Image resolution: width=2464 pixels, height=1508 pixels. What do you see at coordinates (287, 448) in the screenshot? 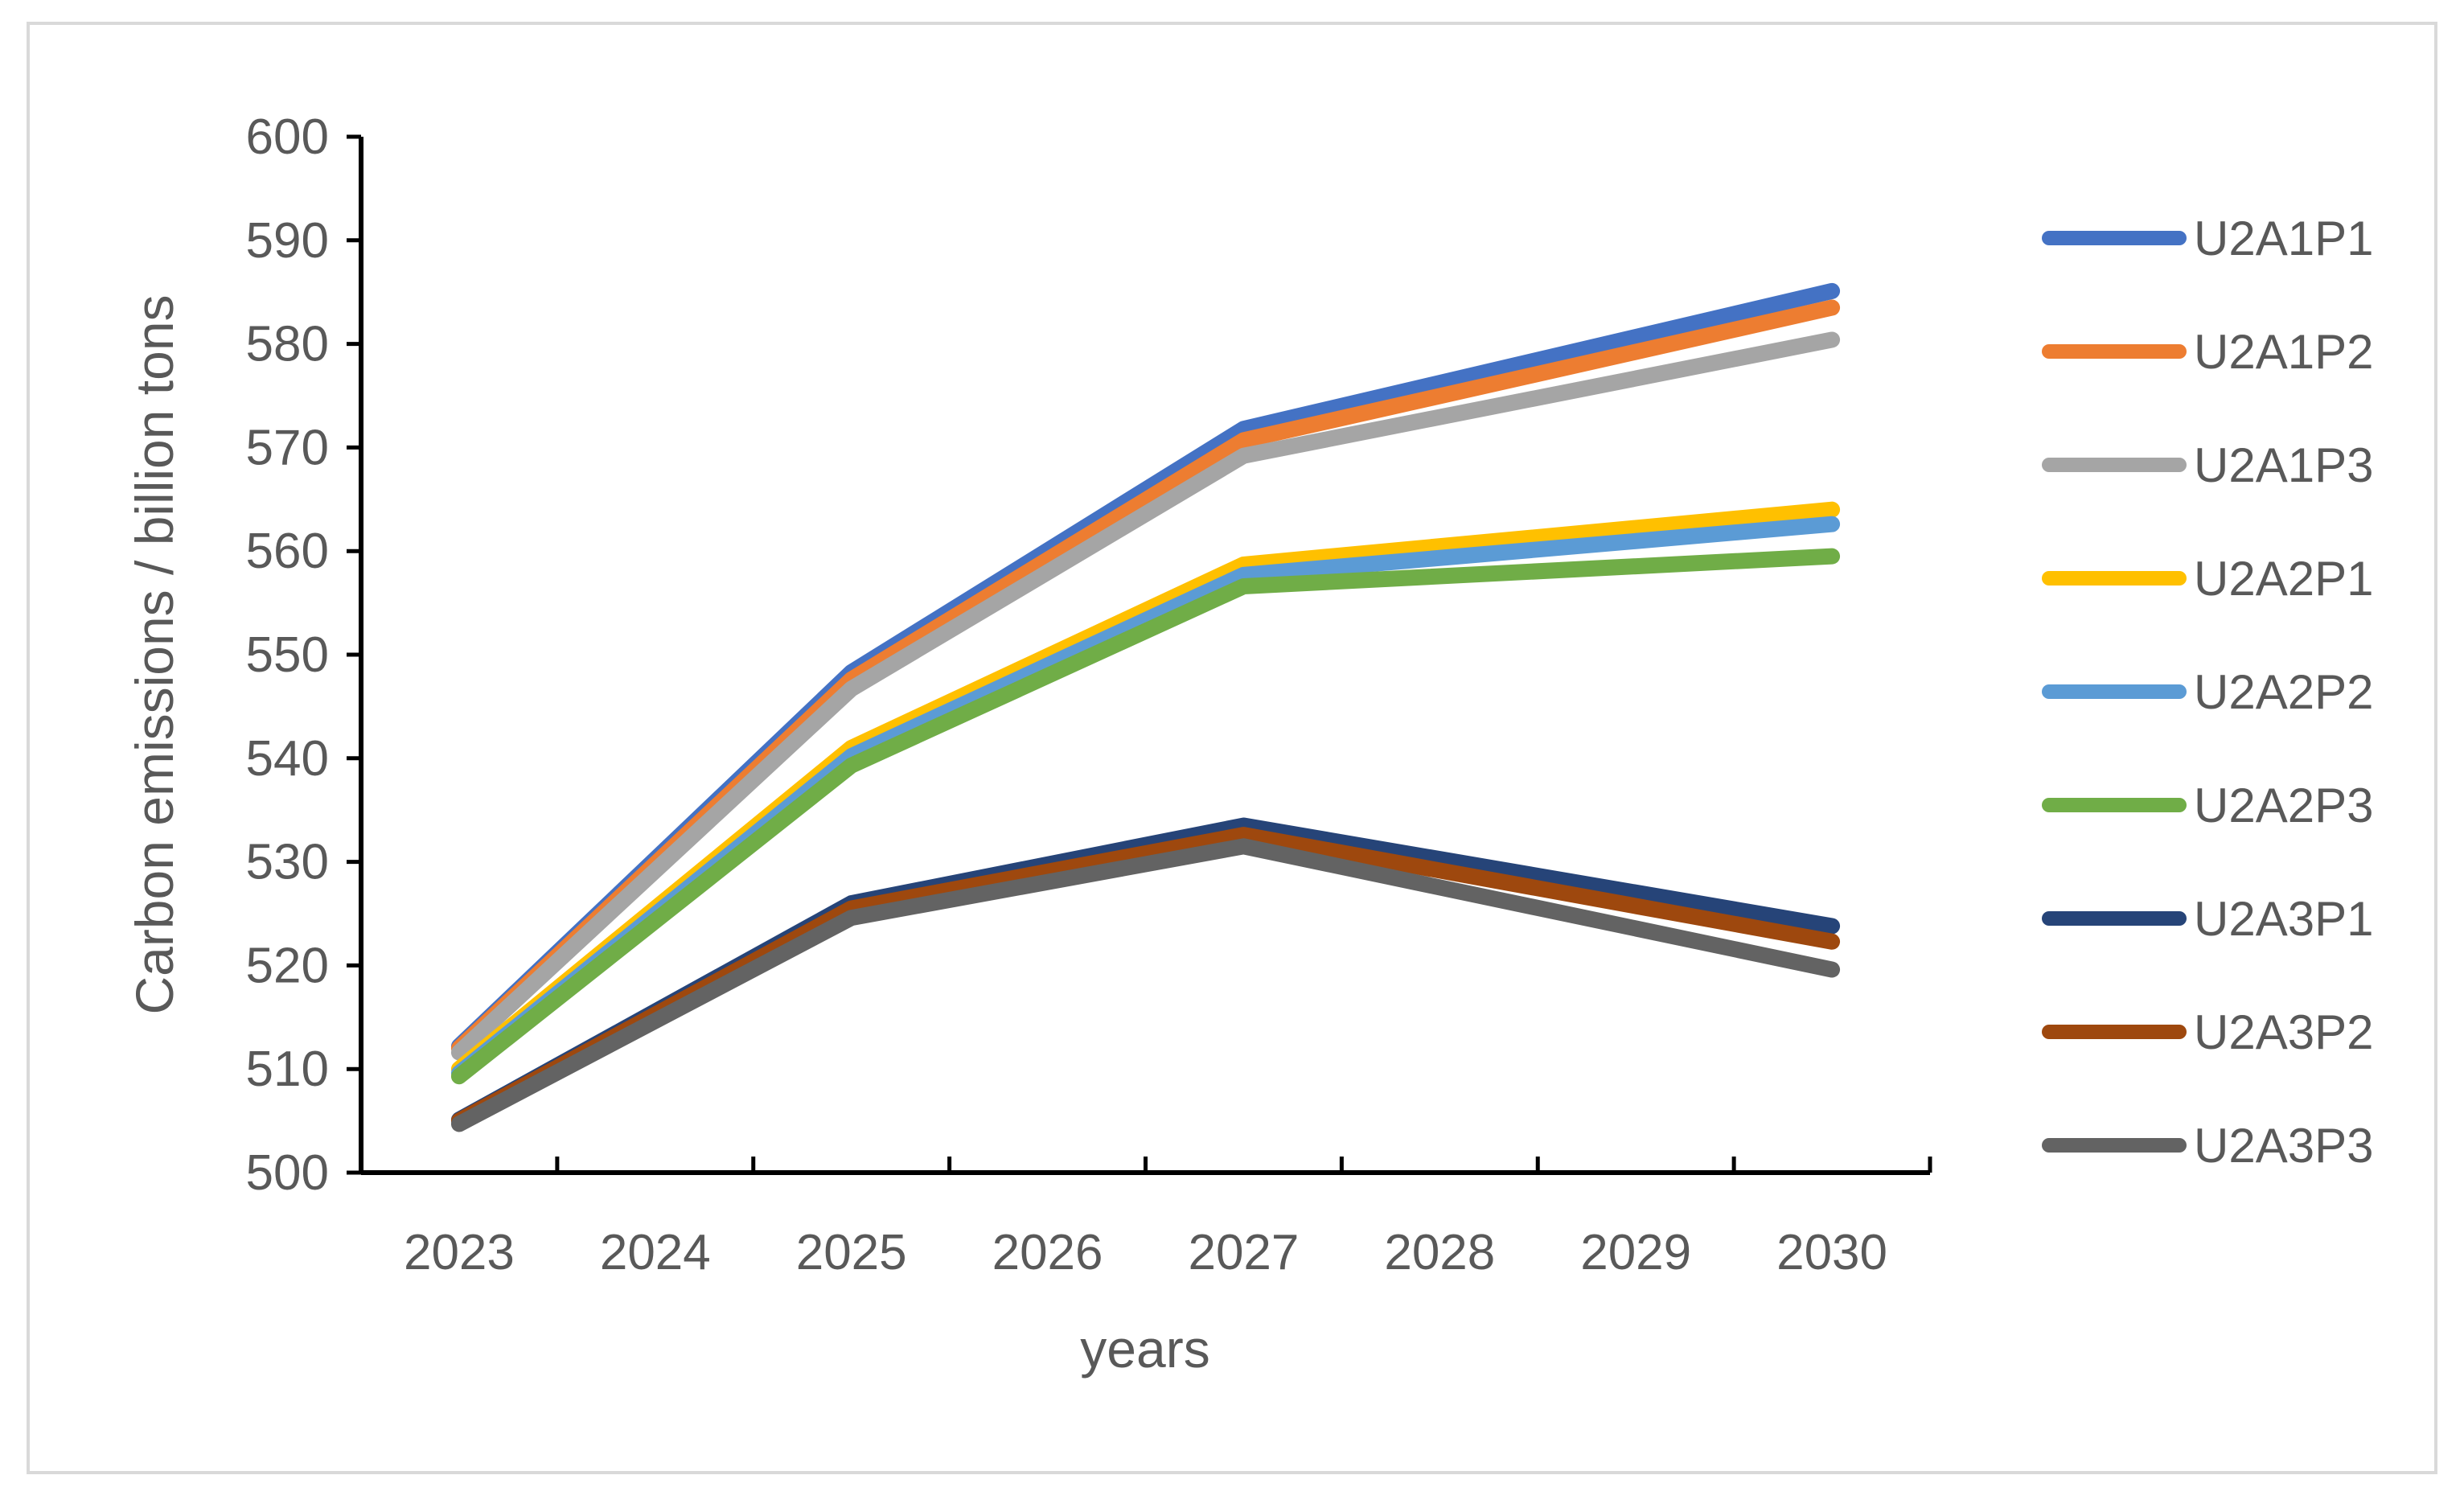
I see `y-tick-label: 570` at bounding box center [287, 448].